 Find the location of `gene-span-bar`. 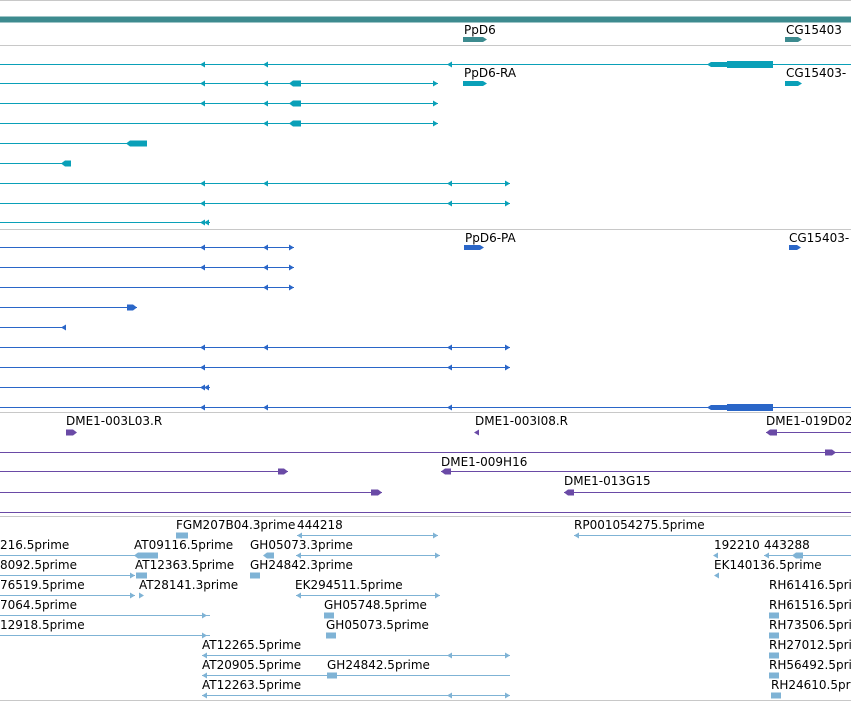

gene-span-bar is located at coordinates (425, 19).